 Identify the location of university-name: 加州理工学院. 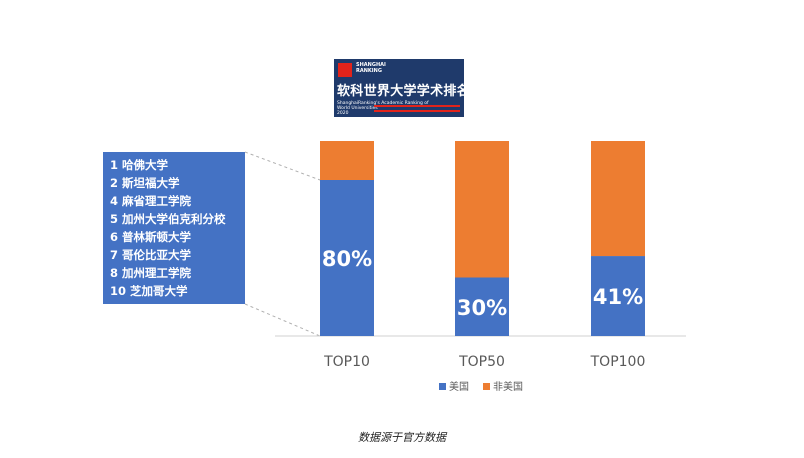
(157, 273).